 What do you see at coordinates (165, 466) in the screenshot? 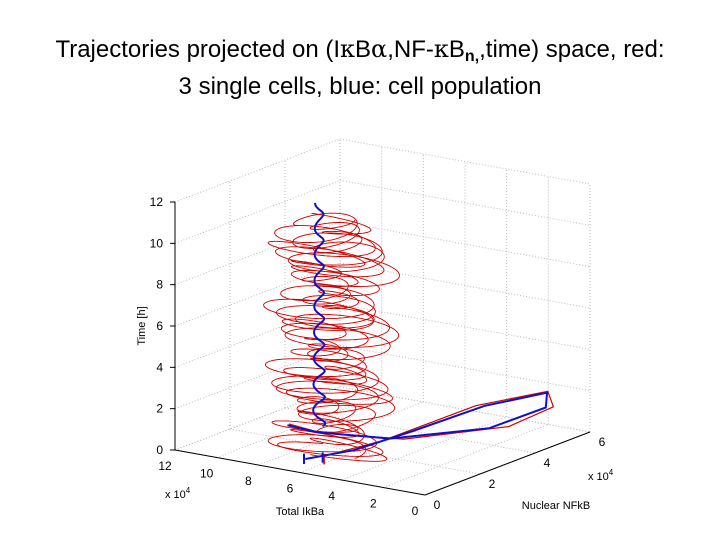
I see `ikba-tick-label: 12` at bounding box center [165, 466].